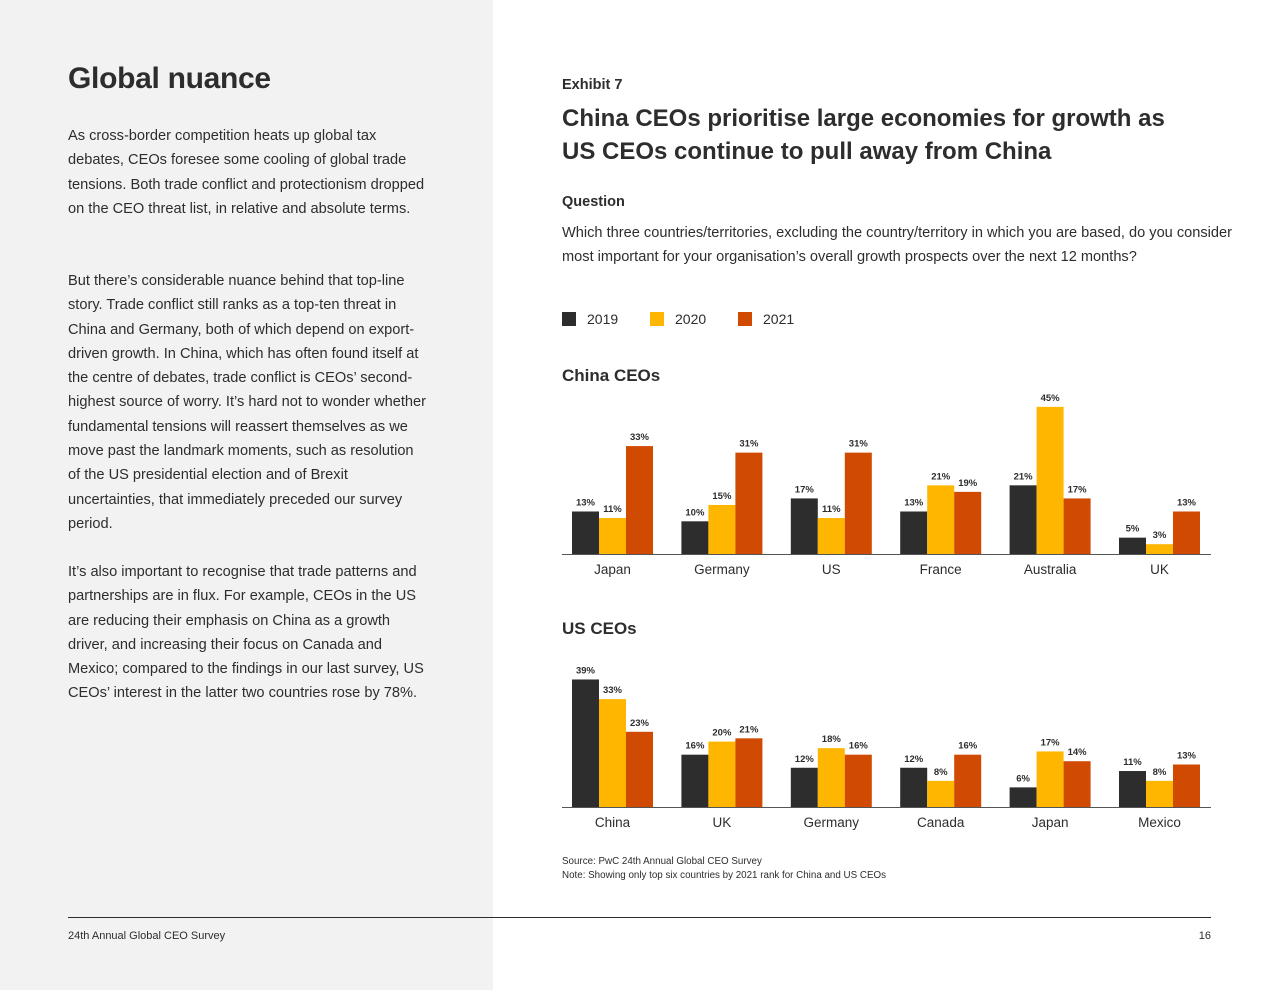 Image resolution: width=1280 pixels, height=990 pixels. What do you see at coordinates (1132, 789) in the screenshot?
I see `bar-mexico-2019` at bounding box center [1132, 789].